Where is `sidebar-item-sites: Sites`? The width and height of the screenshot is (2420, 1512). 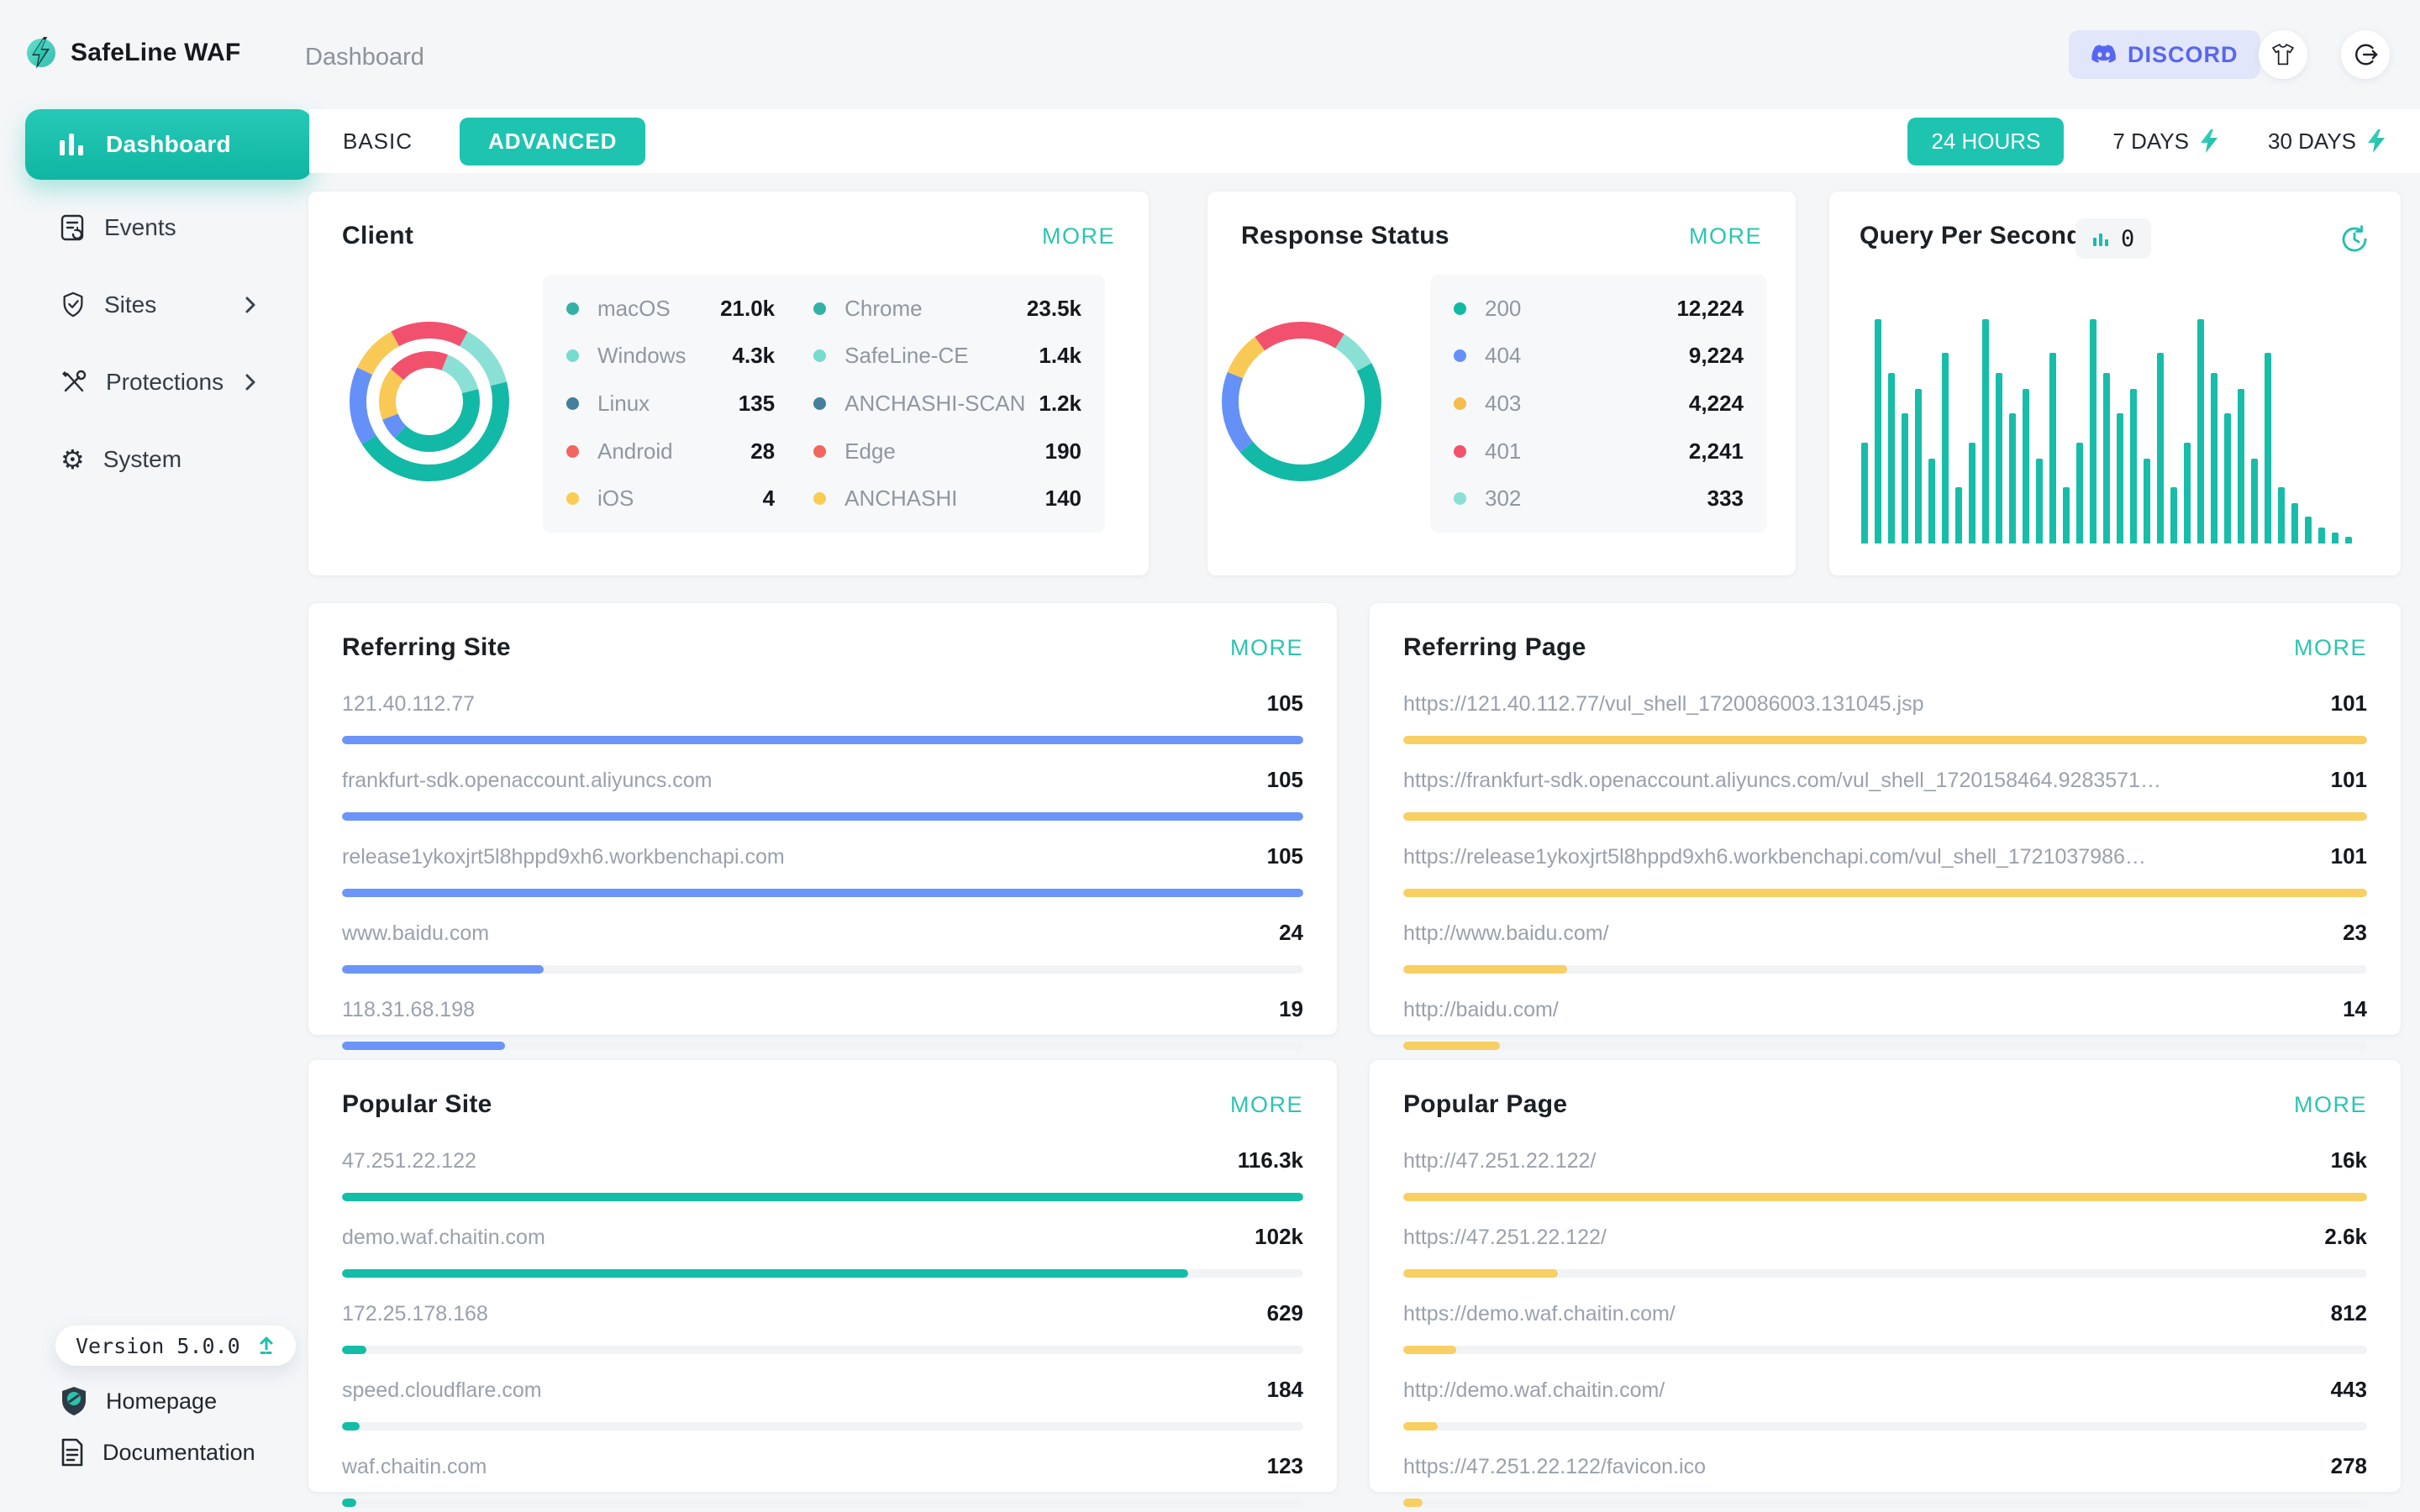 sidebar-item-sites: Sites is located at coordinates (154, 305).